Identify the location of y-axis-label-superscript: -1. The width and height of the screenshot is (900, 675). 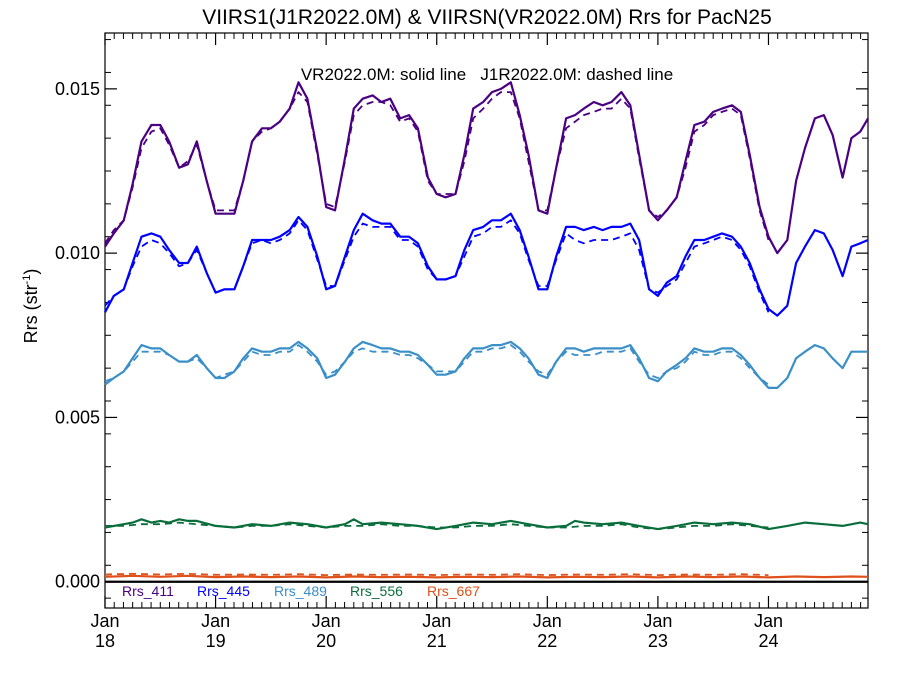
(27, 280).